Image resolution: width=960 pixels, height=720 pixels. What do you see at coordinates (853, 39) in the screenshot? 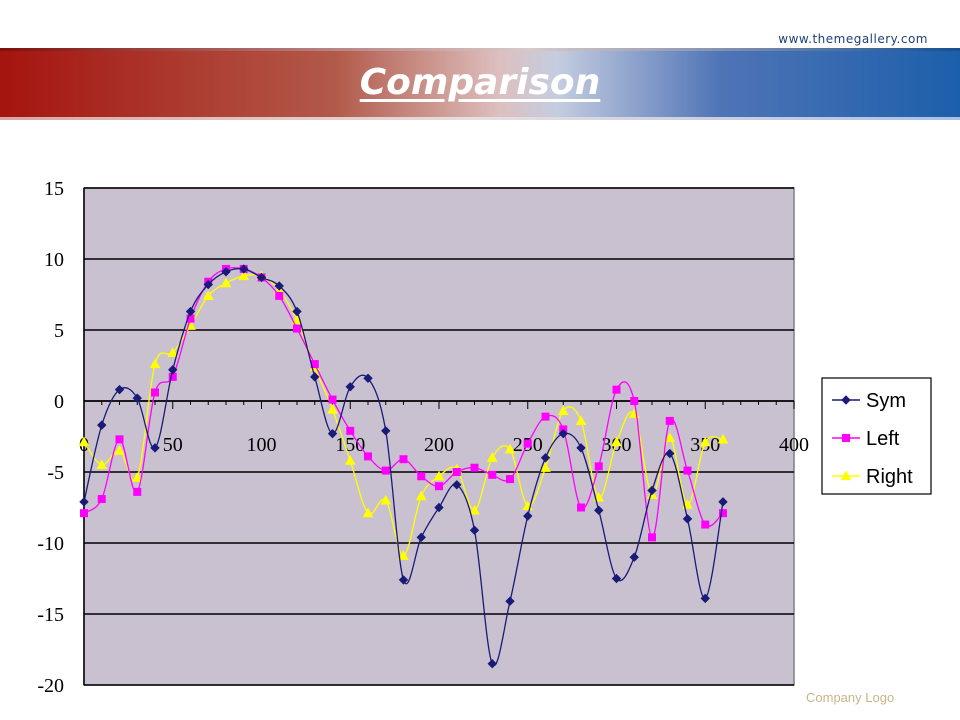
I see `site-url: www.themegallery.com` at bounding box center [853, 39].